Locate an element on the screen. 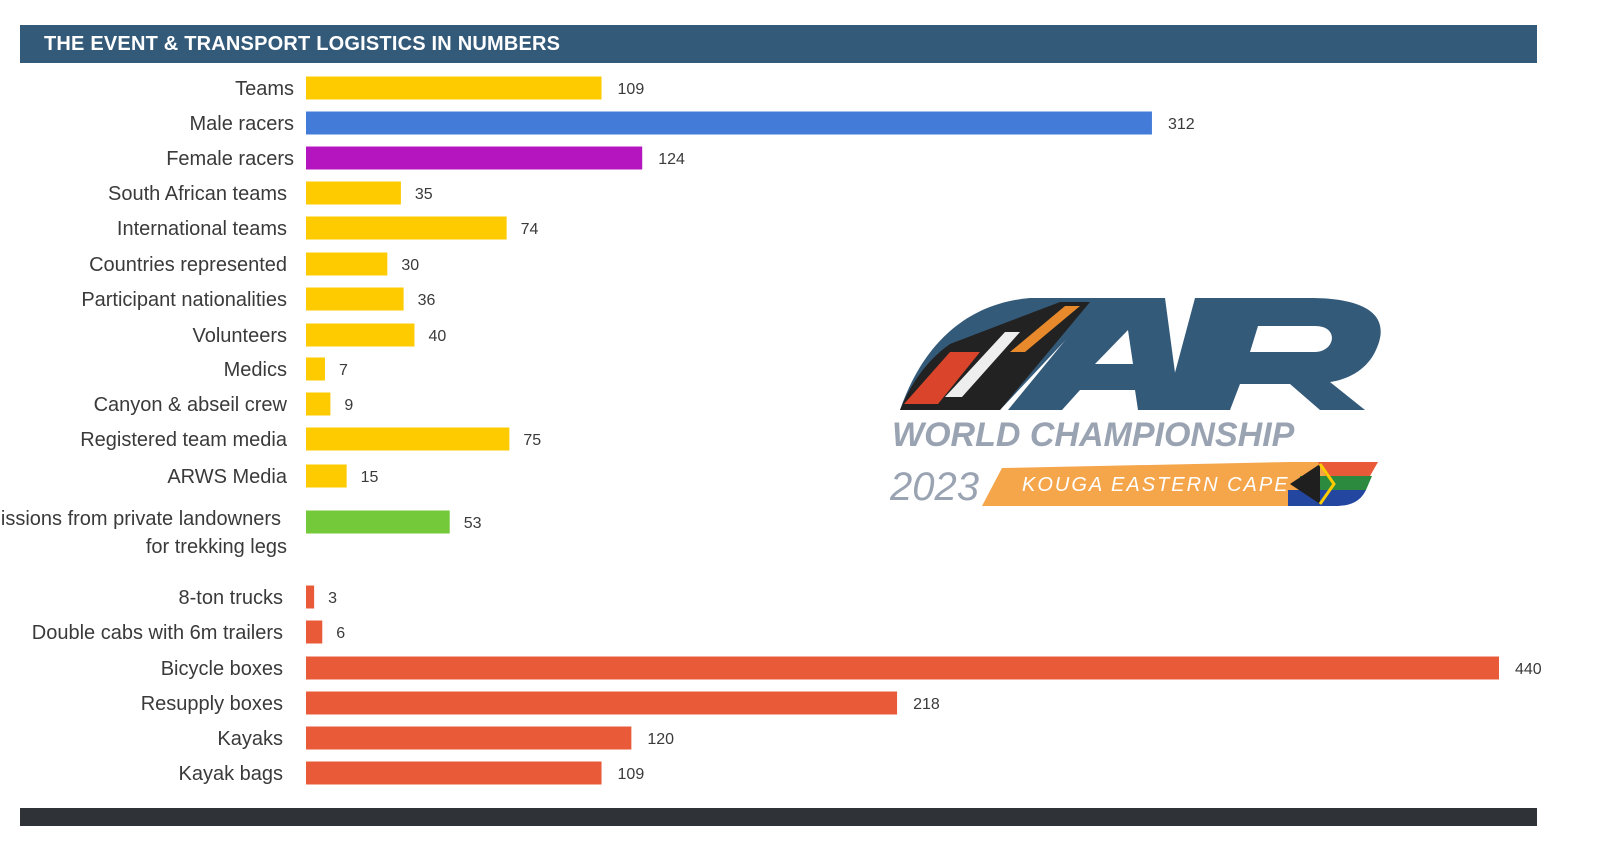 Image resolution: width=1600 pixels, height=851 pixels. logo-world-championship: WORLD CHAMPIONSHIP is located at coordinates (1093, 435).